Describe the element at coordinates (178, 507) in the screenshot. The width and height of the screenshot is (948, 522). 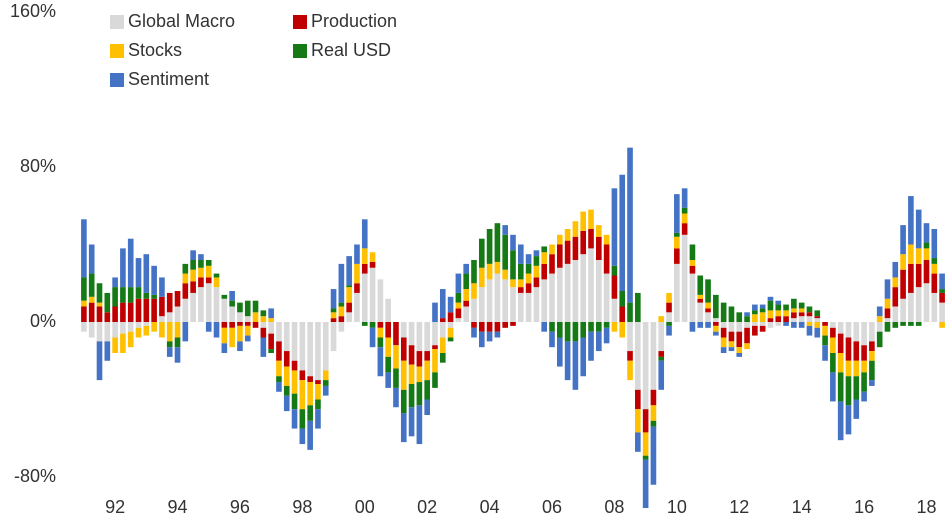
I see `x-tick-label: 94` at that location.